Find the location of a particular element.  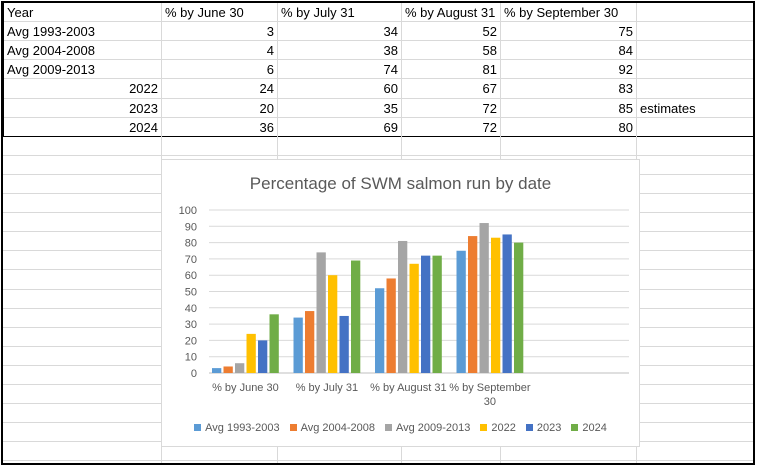

legend-label: 2022 is located at coordinates (503, 428).